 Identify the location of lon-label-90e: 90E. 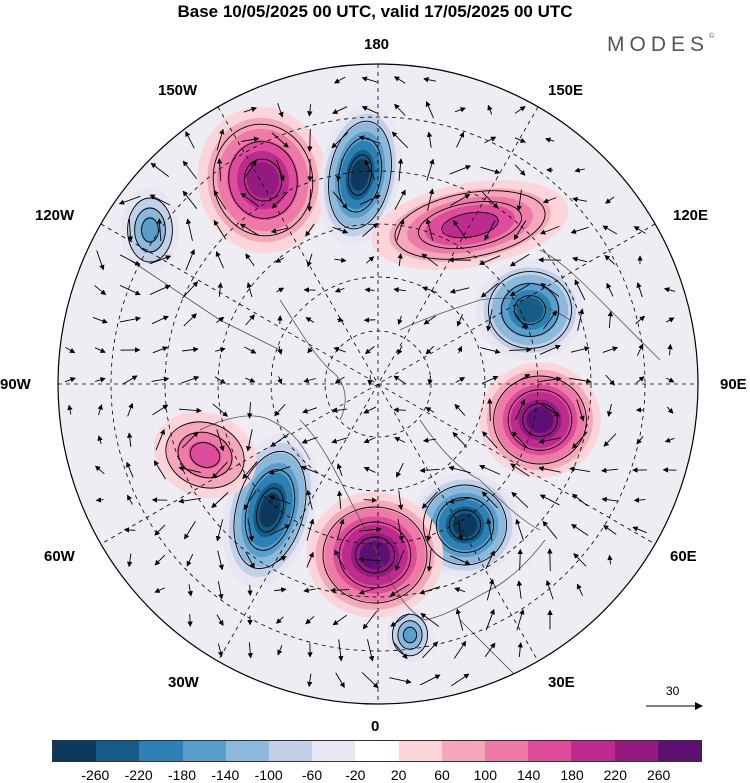
(733, 384).